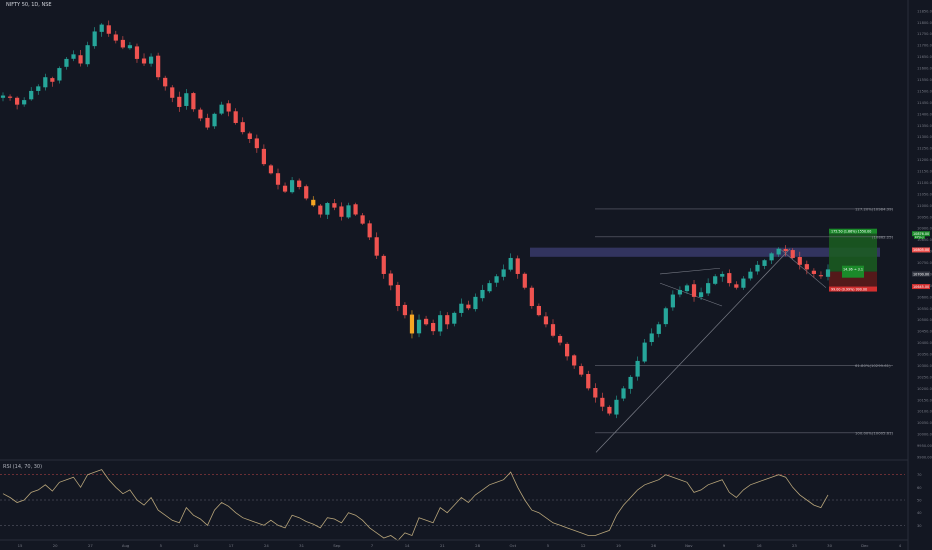  I want to click on time-tick-label: 5, so click(161, 545).